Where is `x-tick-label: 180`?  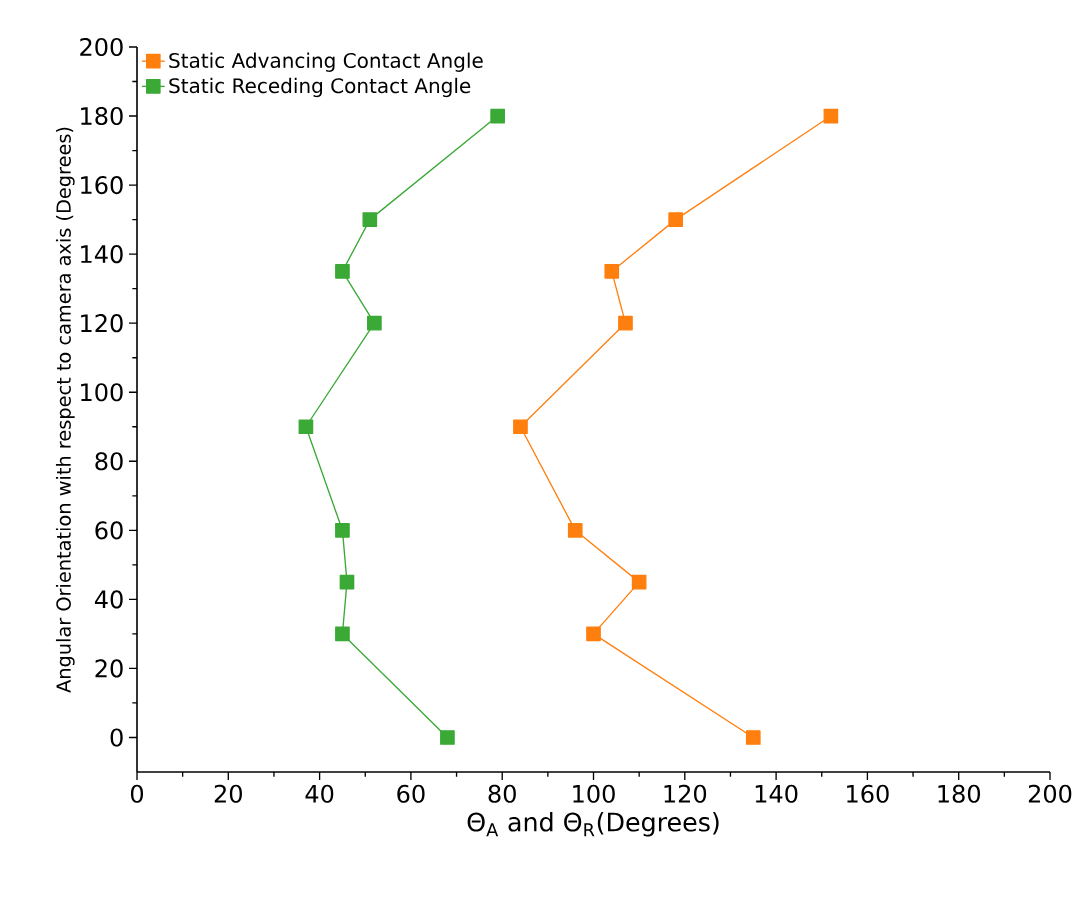 x-tick-label: 180 is located at coordinates (959, 793).